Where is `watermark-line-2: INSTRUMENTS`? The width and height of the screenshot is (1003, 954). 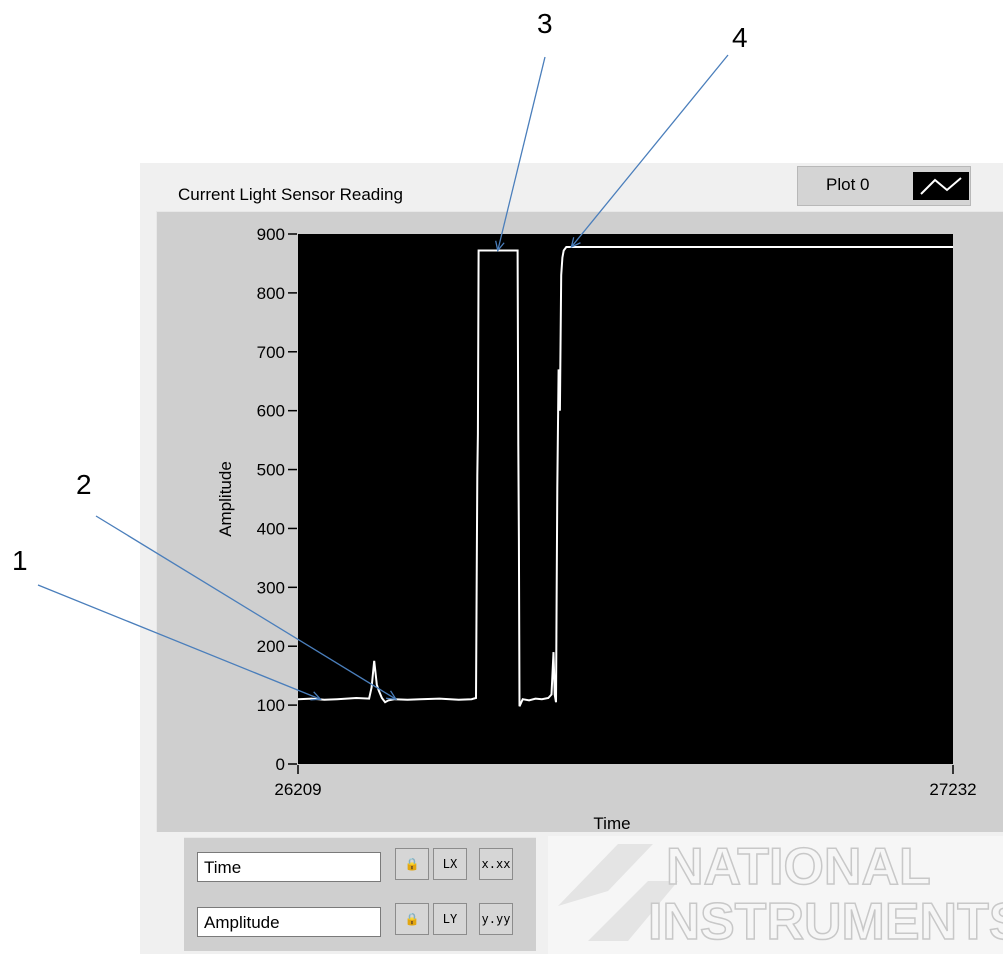
watermark-line-2: INSTRUMENTS is located at coordinates (825, 922).